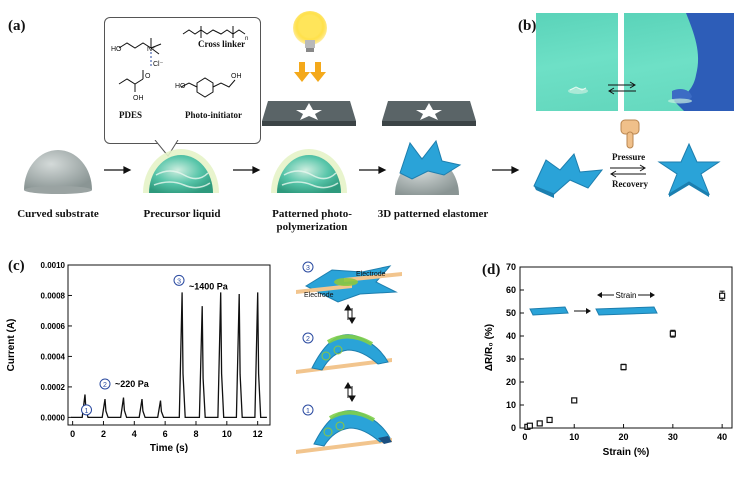 The height and width of the screenshot is (477, 748). Describe the element at coordinates (511, 359) in the screenshot. I see `y-tick-label-d: 30` at that location.